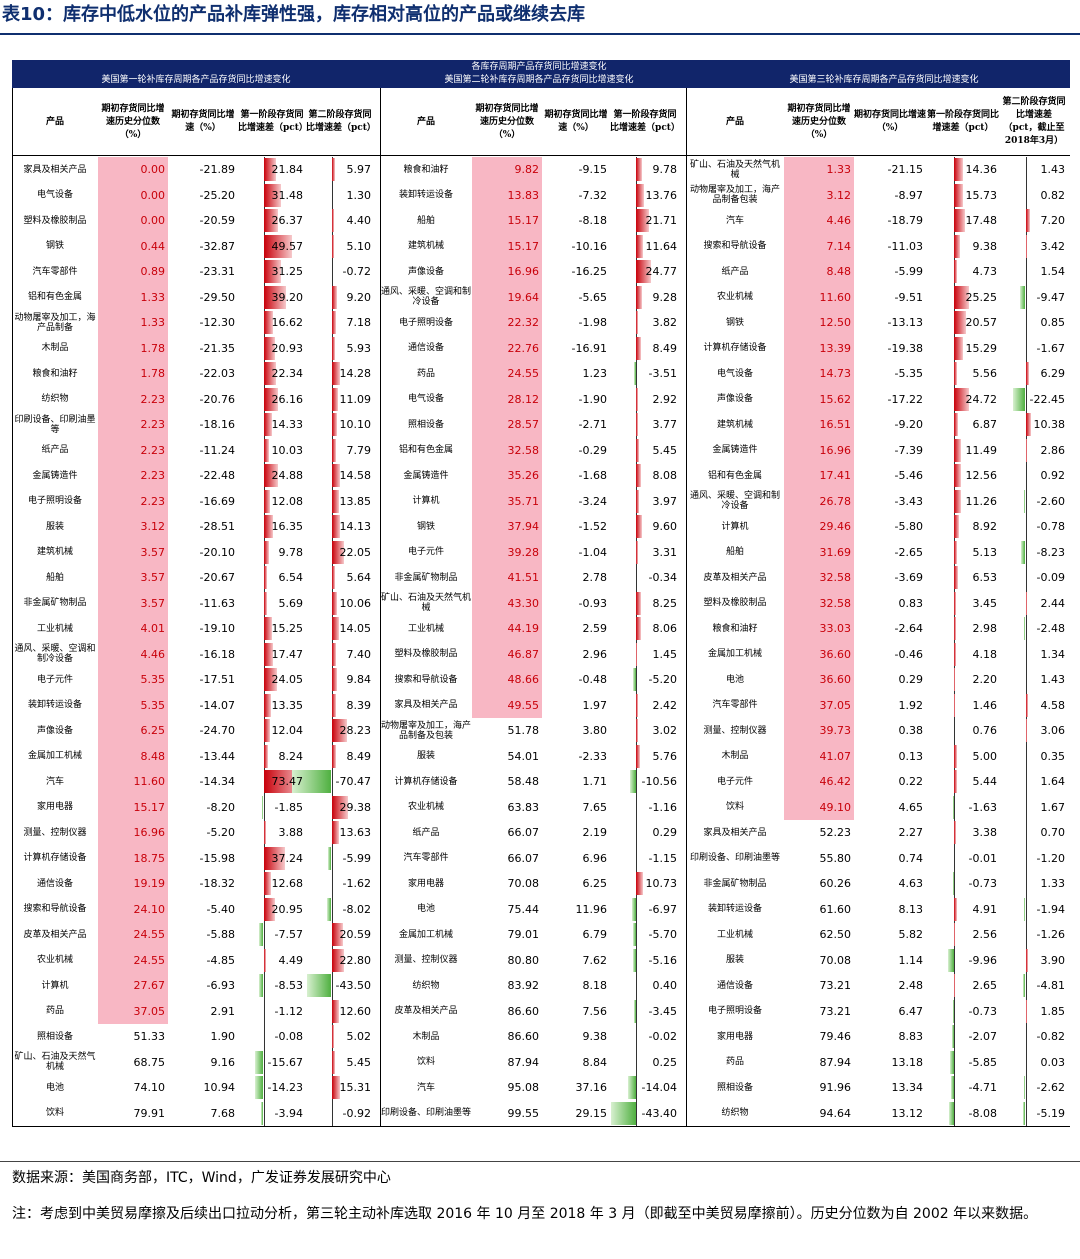 The height and width of the screenshot is (1259, 1080). What do you see at coordinates (905, 322) in the screenshot?
I see `yoy-value: -13.13` at bounding box center [905, 322].